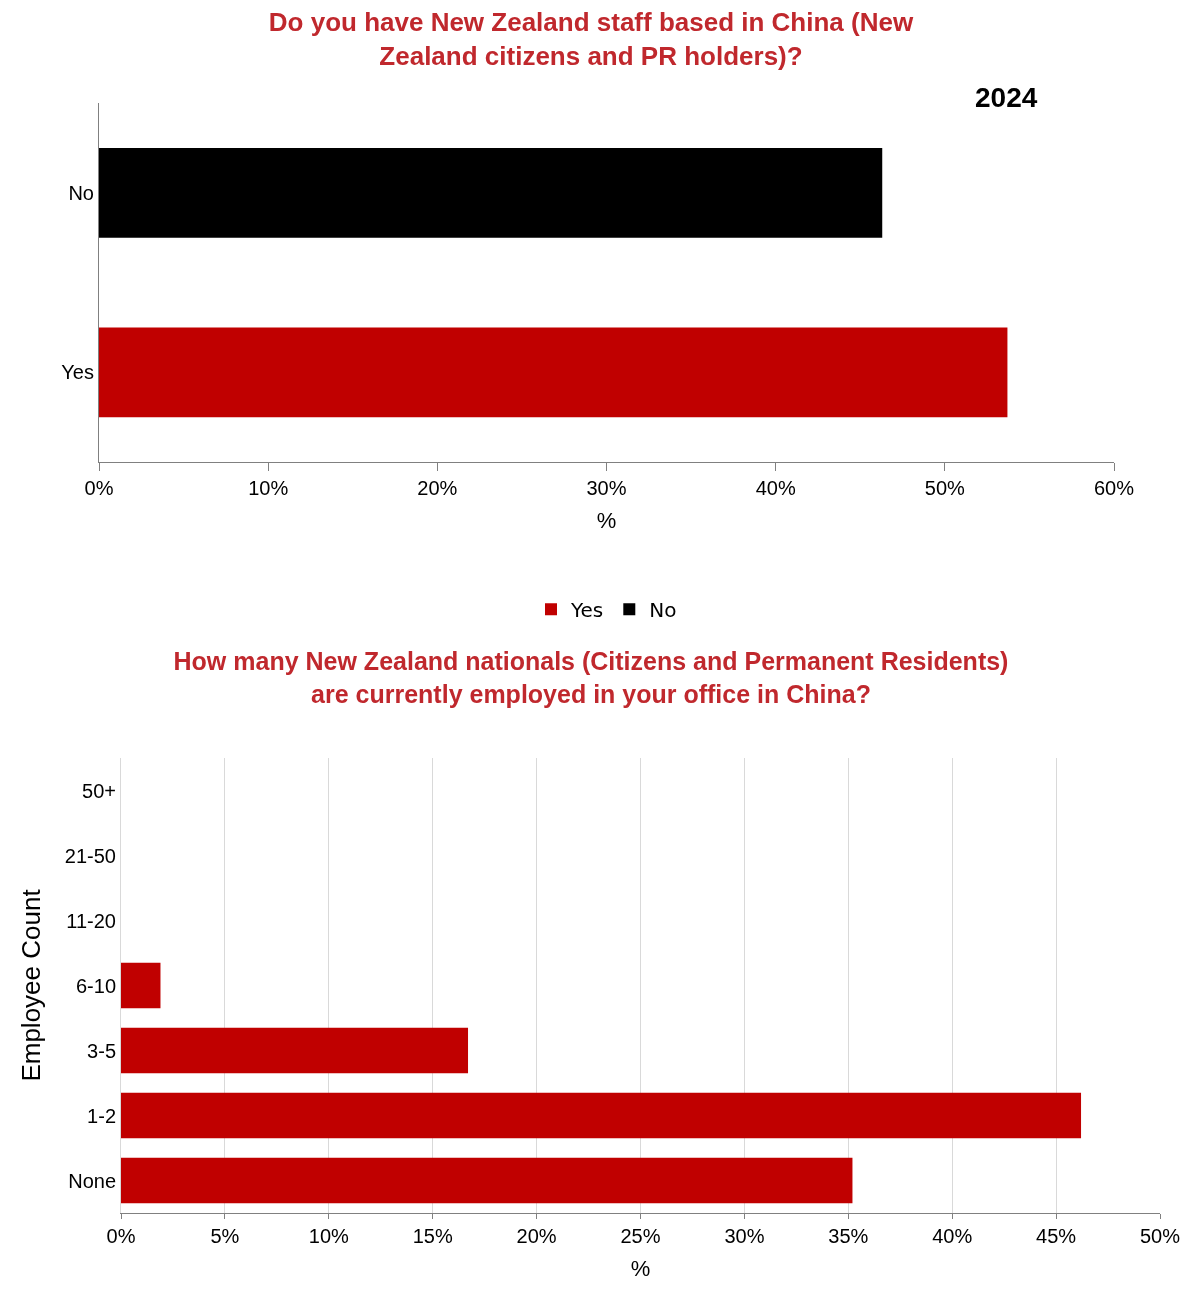  What do you see at coordinates (101, 1115) in the screenshot?
I see `y-tick-label: 1-2` at bounding box center [101, 1115].